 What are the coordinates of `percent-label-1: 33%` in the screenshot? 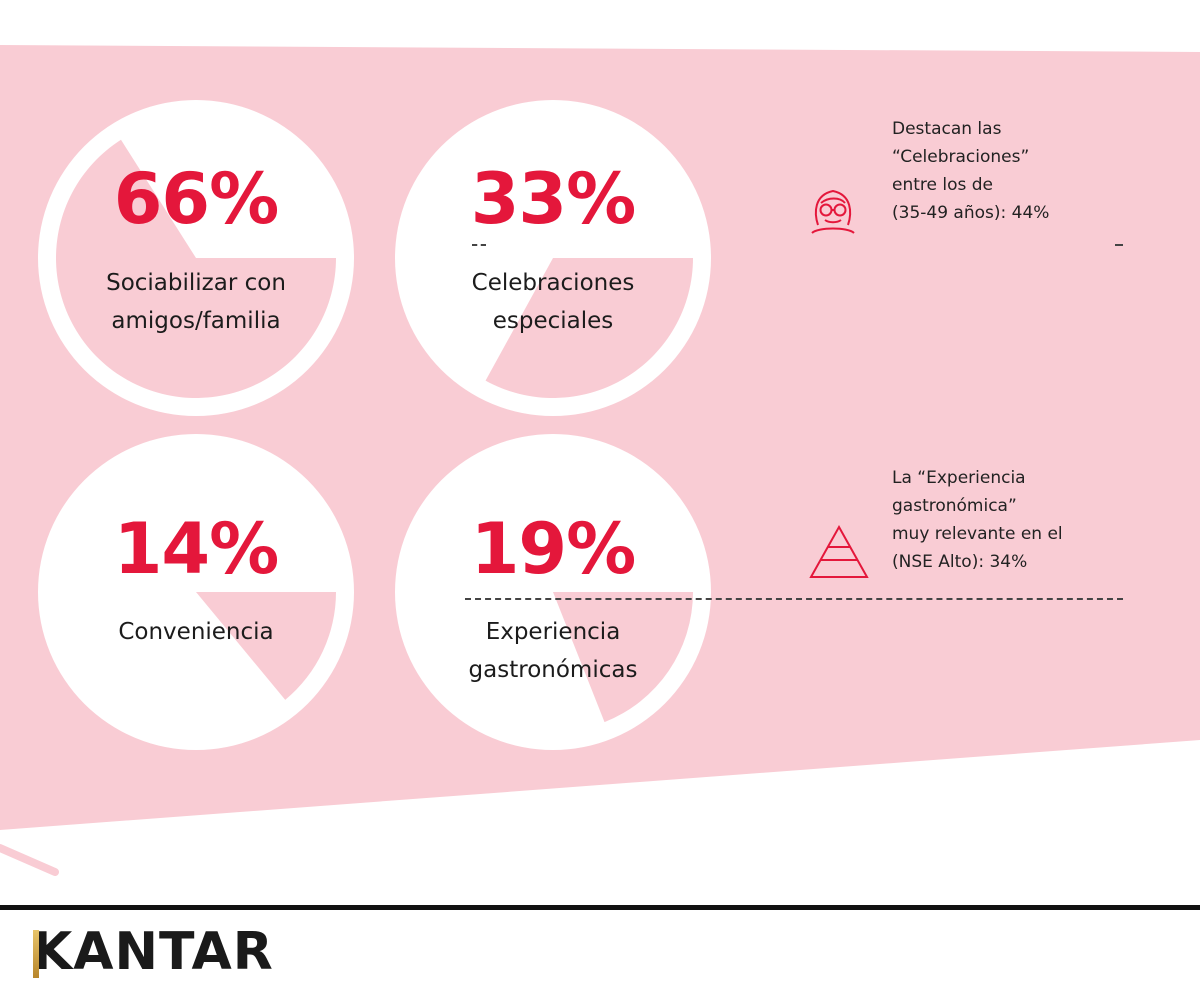 It's located at (553, 199).